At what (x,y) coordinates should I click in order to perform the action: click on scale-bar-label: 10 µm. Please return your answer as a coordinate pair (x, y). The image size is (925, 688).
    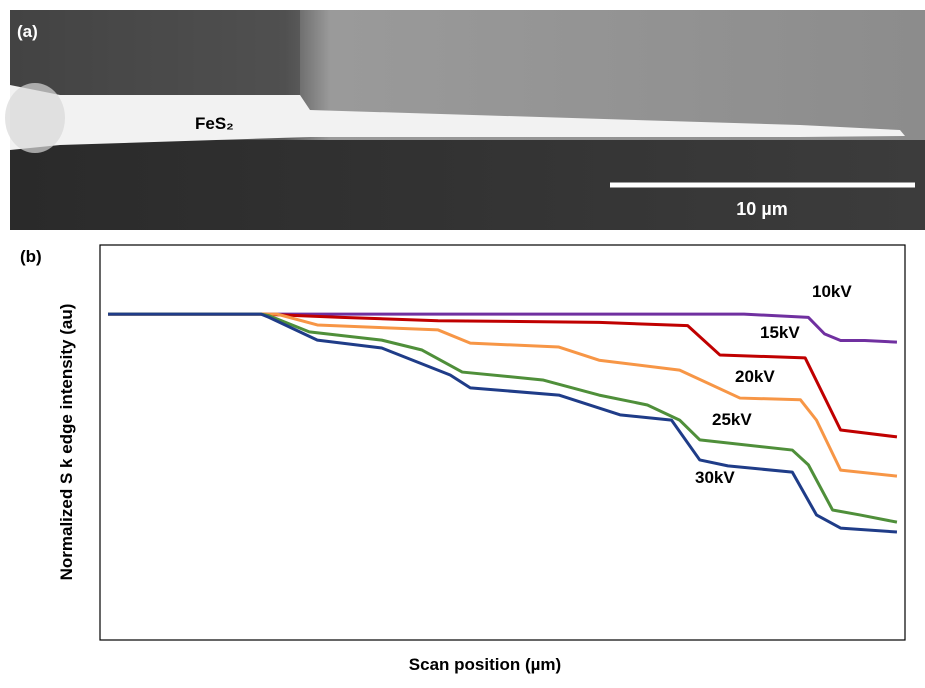
    Looking at the image, I should click on (761, 209).